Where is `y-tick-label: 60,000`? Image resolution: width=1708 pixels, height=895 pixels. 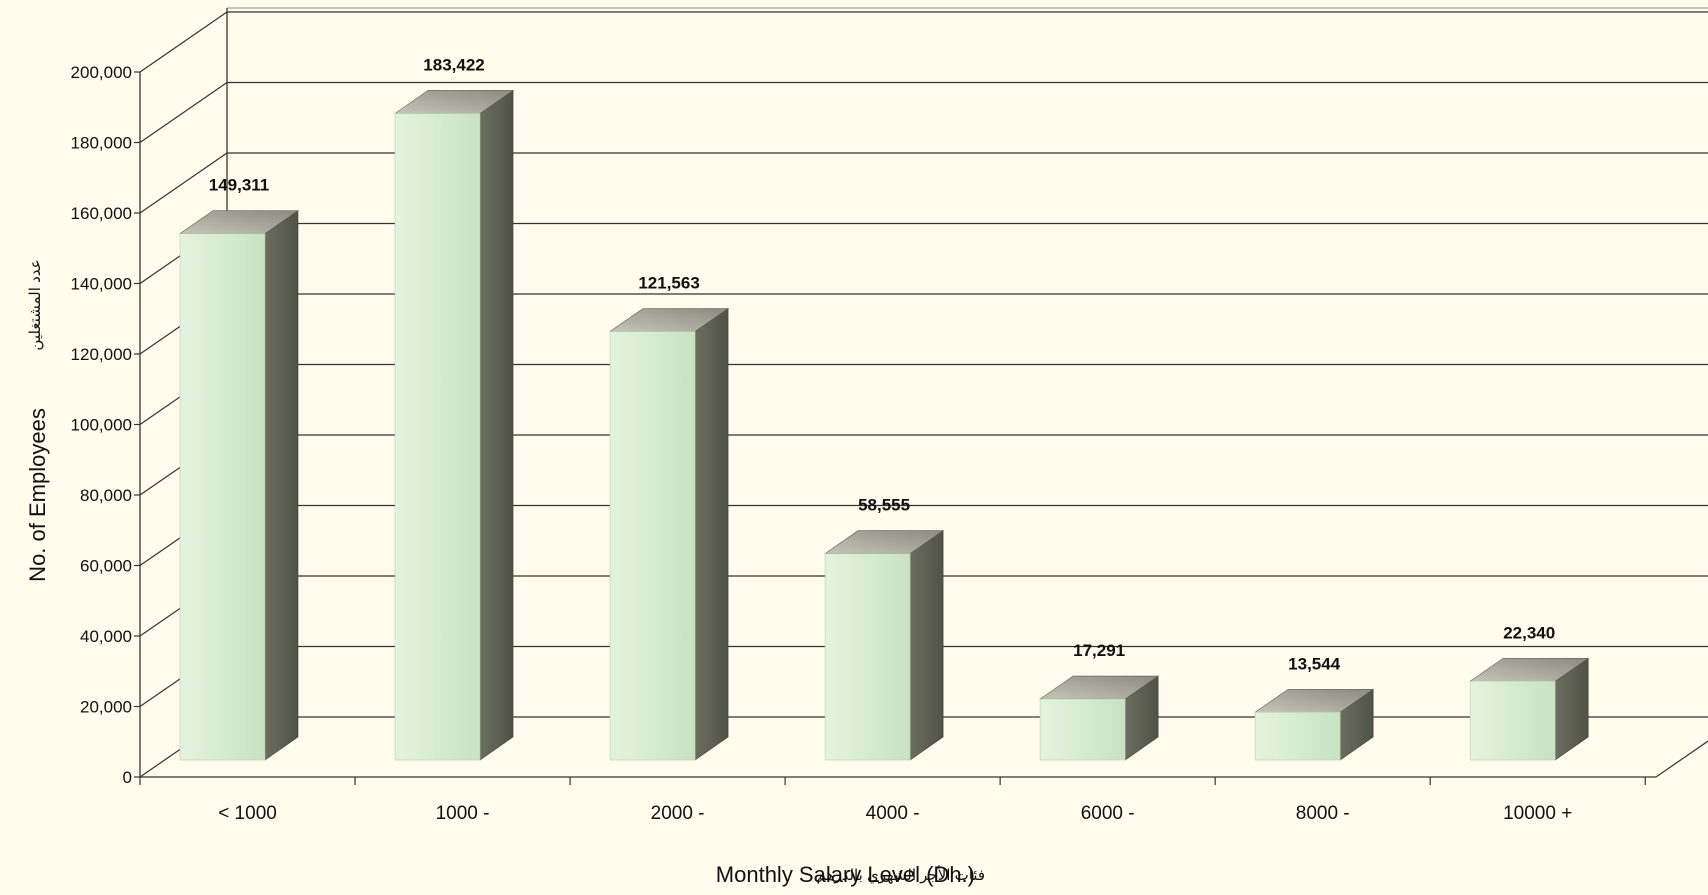 y-tick-label: 60,000 is located at coordinates (106, 566).